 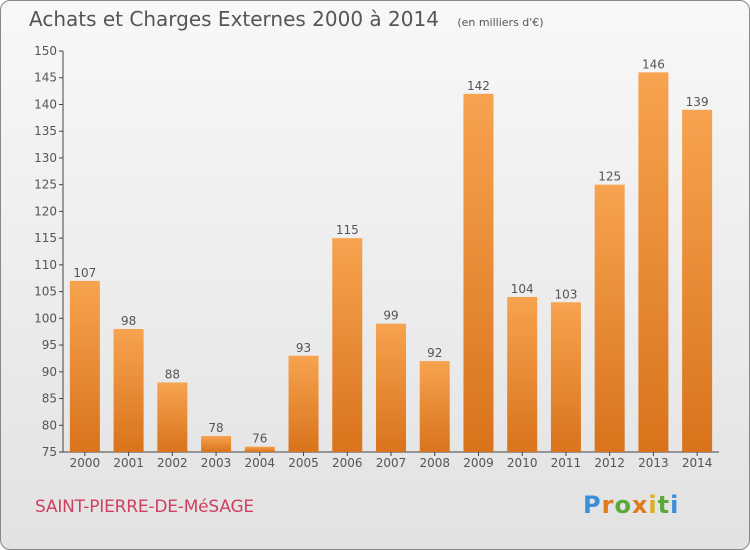 What do you see at coordinates (216, 443) in the screenshot?
I see `bar-2003` at bounding box center [216, 443].